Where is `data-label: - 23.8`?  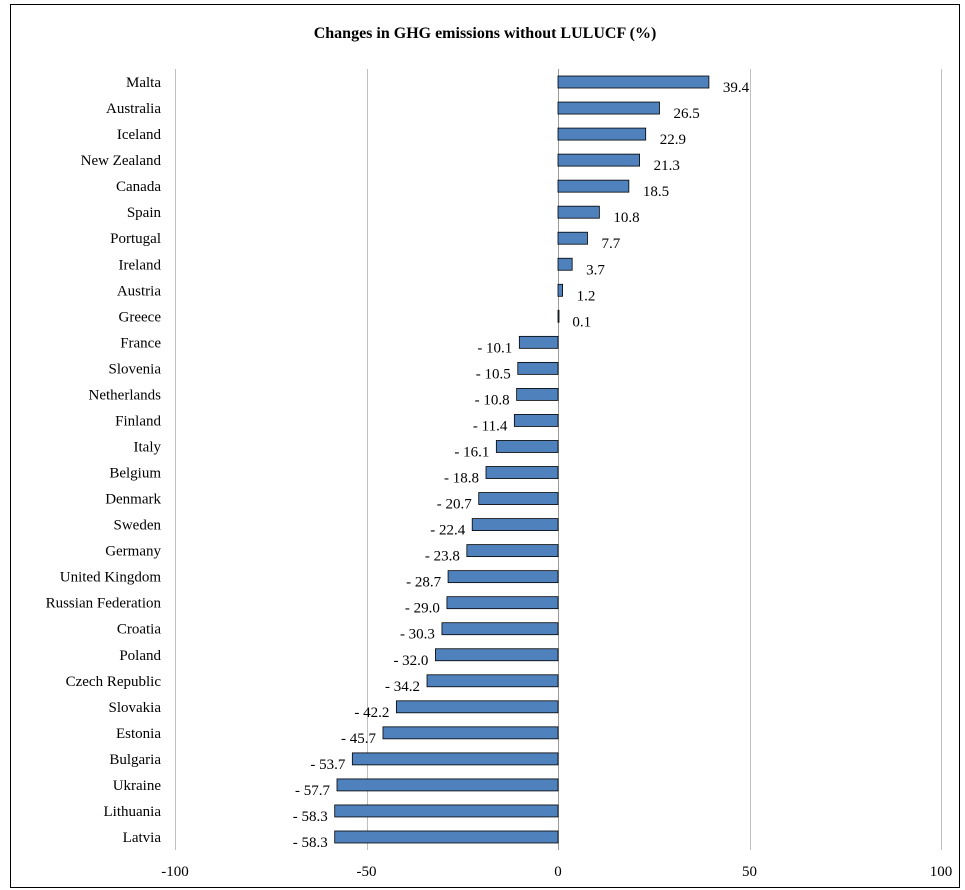
data-label: - 23.8 is located at coordinates (442, 557).